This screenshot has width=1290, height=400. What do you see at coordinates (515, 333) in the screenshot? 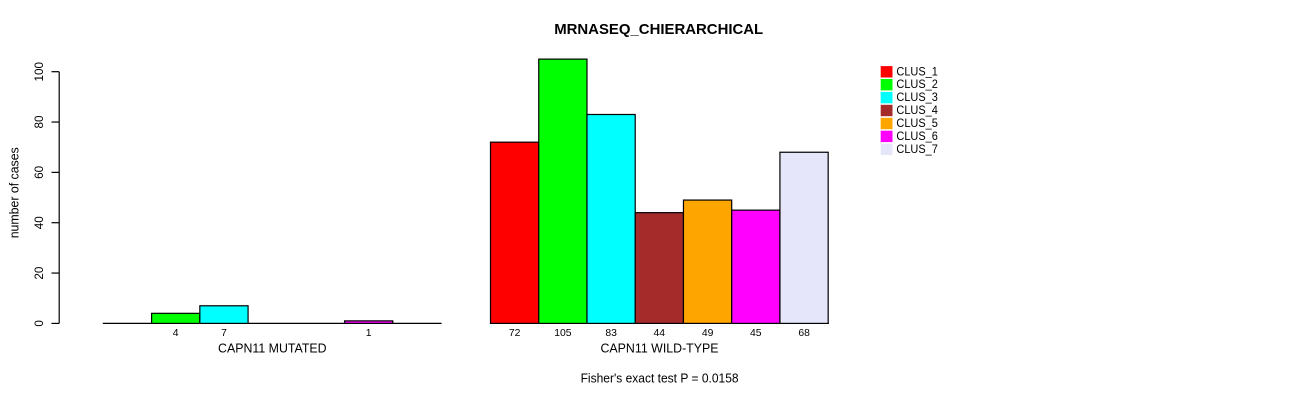
I see `svg-text: 72` at bounding box center [515, 333].